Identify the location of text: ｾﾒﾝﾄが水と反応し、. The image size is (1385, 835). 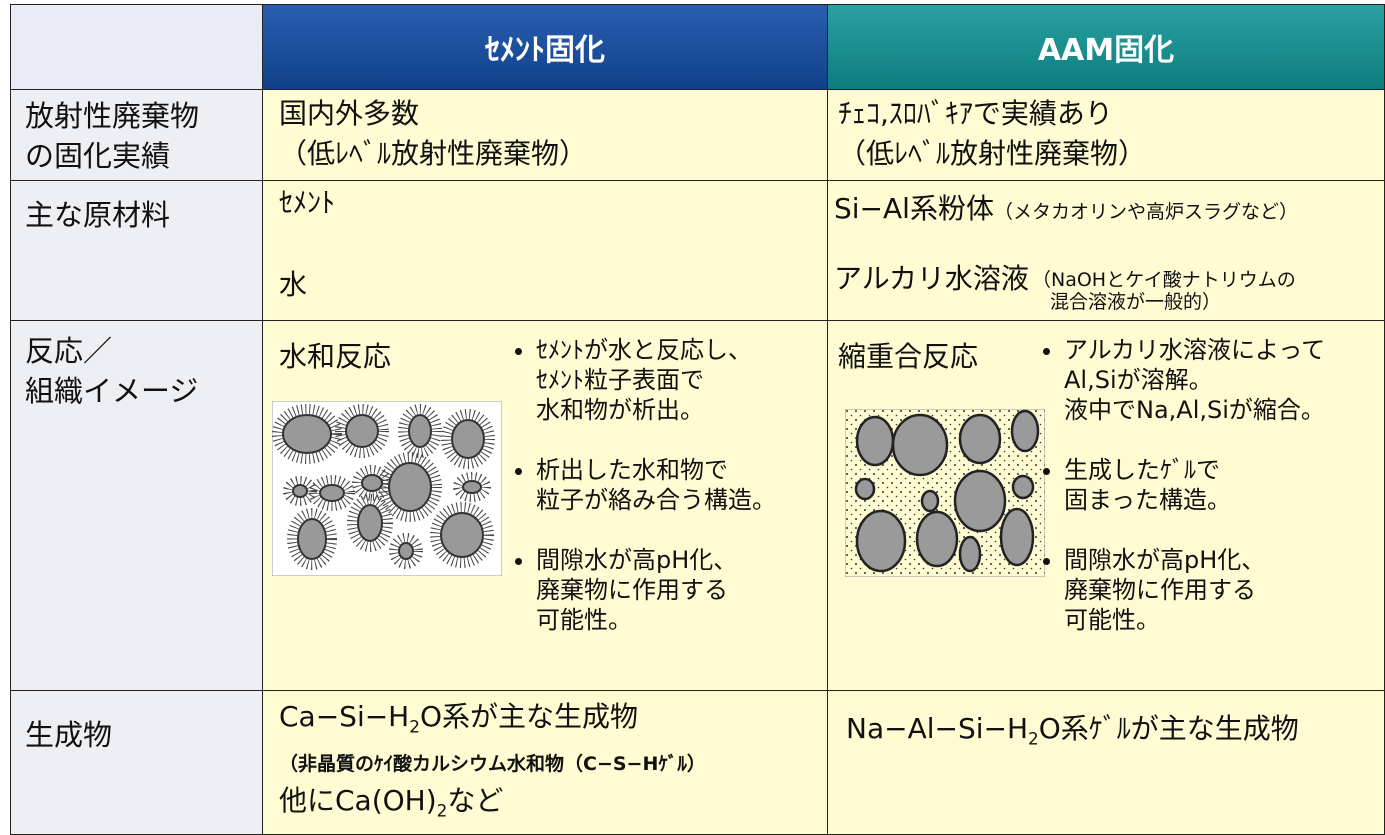
(644, 350).